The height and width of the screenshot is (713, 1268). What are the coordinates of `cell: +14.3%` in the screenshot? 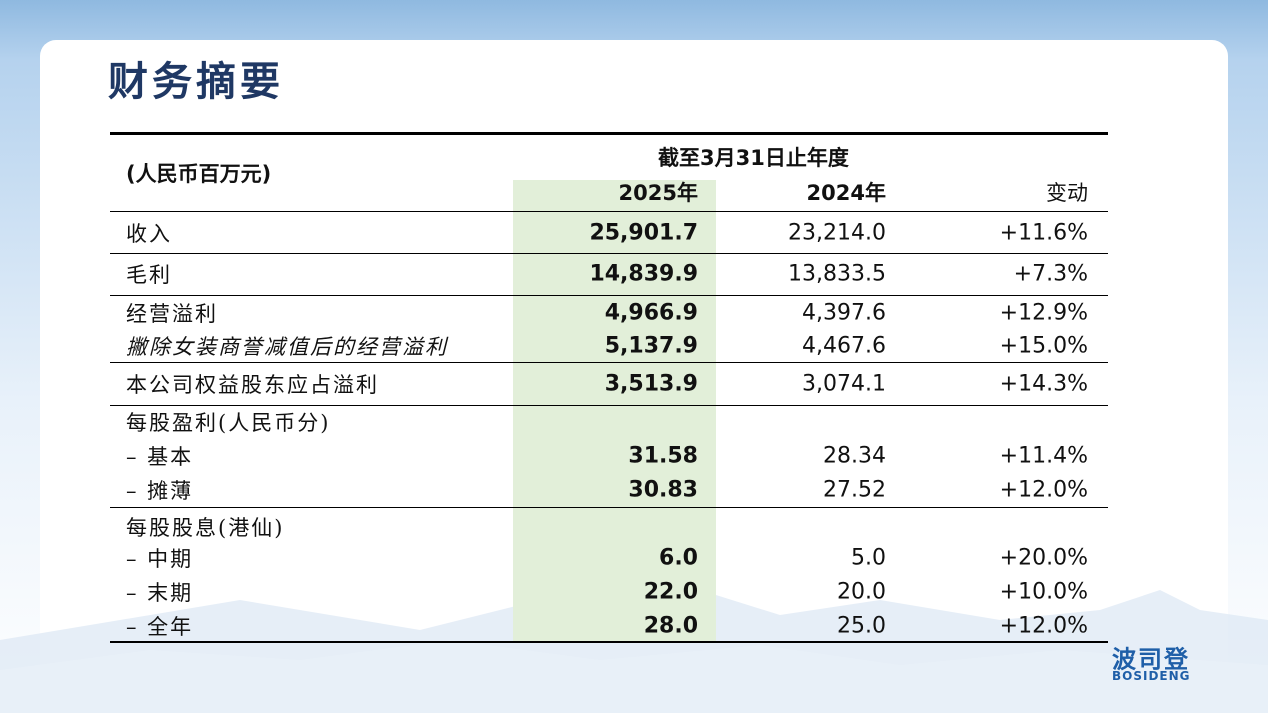 It's located at (1043, 384).